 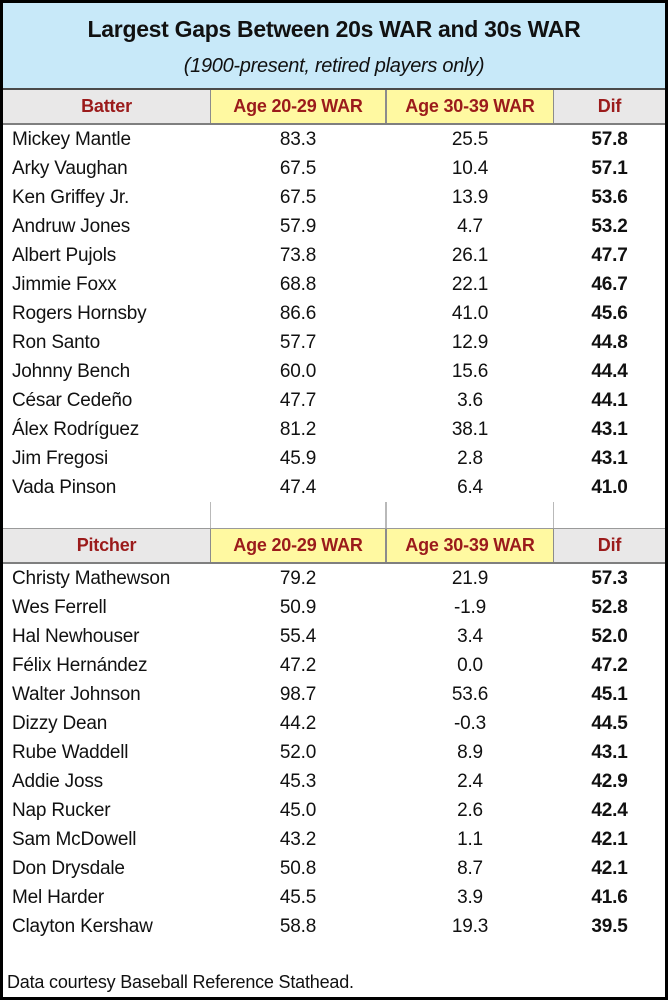 I want to click on war-20-29-cell: 43.2, so click(x=298, y=839).